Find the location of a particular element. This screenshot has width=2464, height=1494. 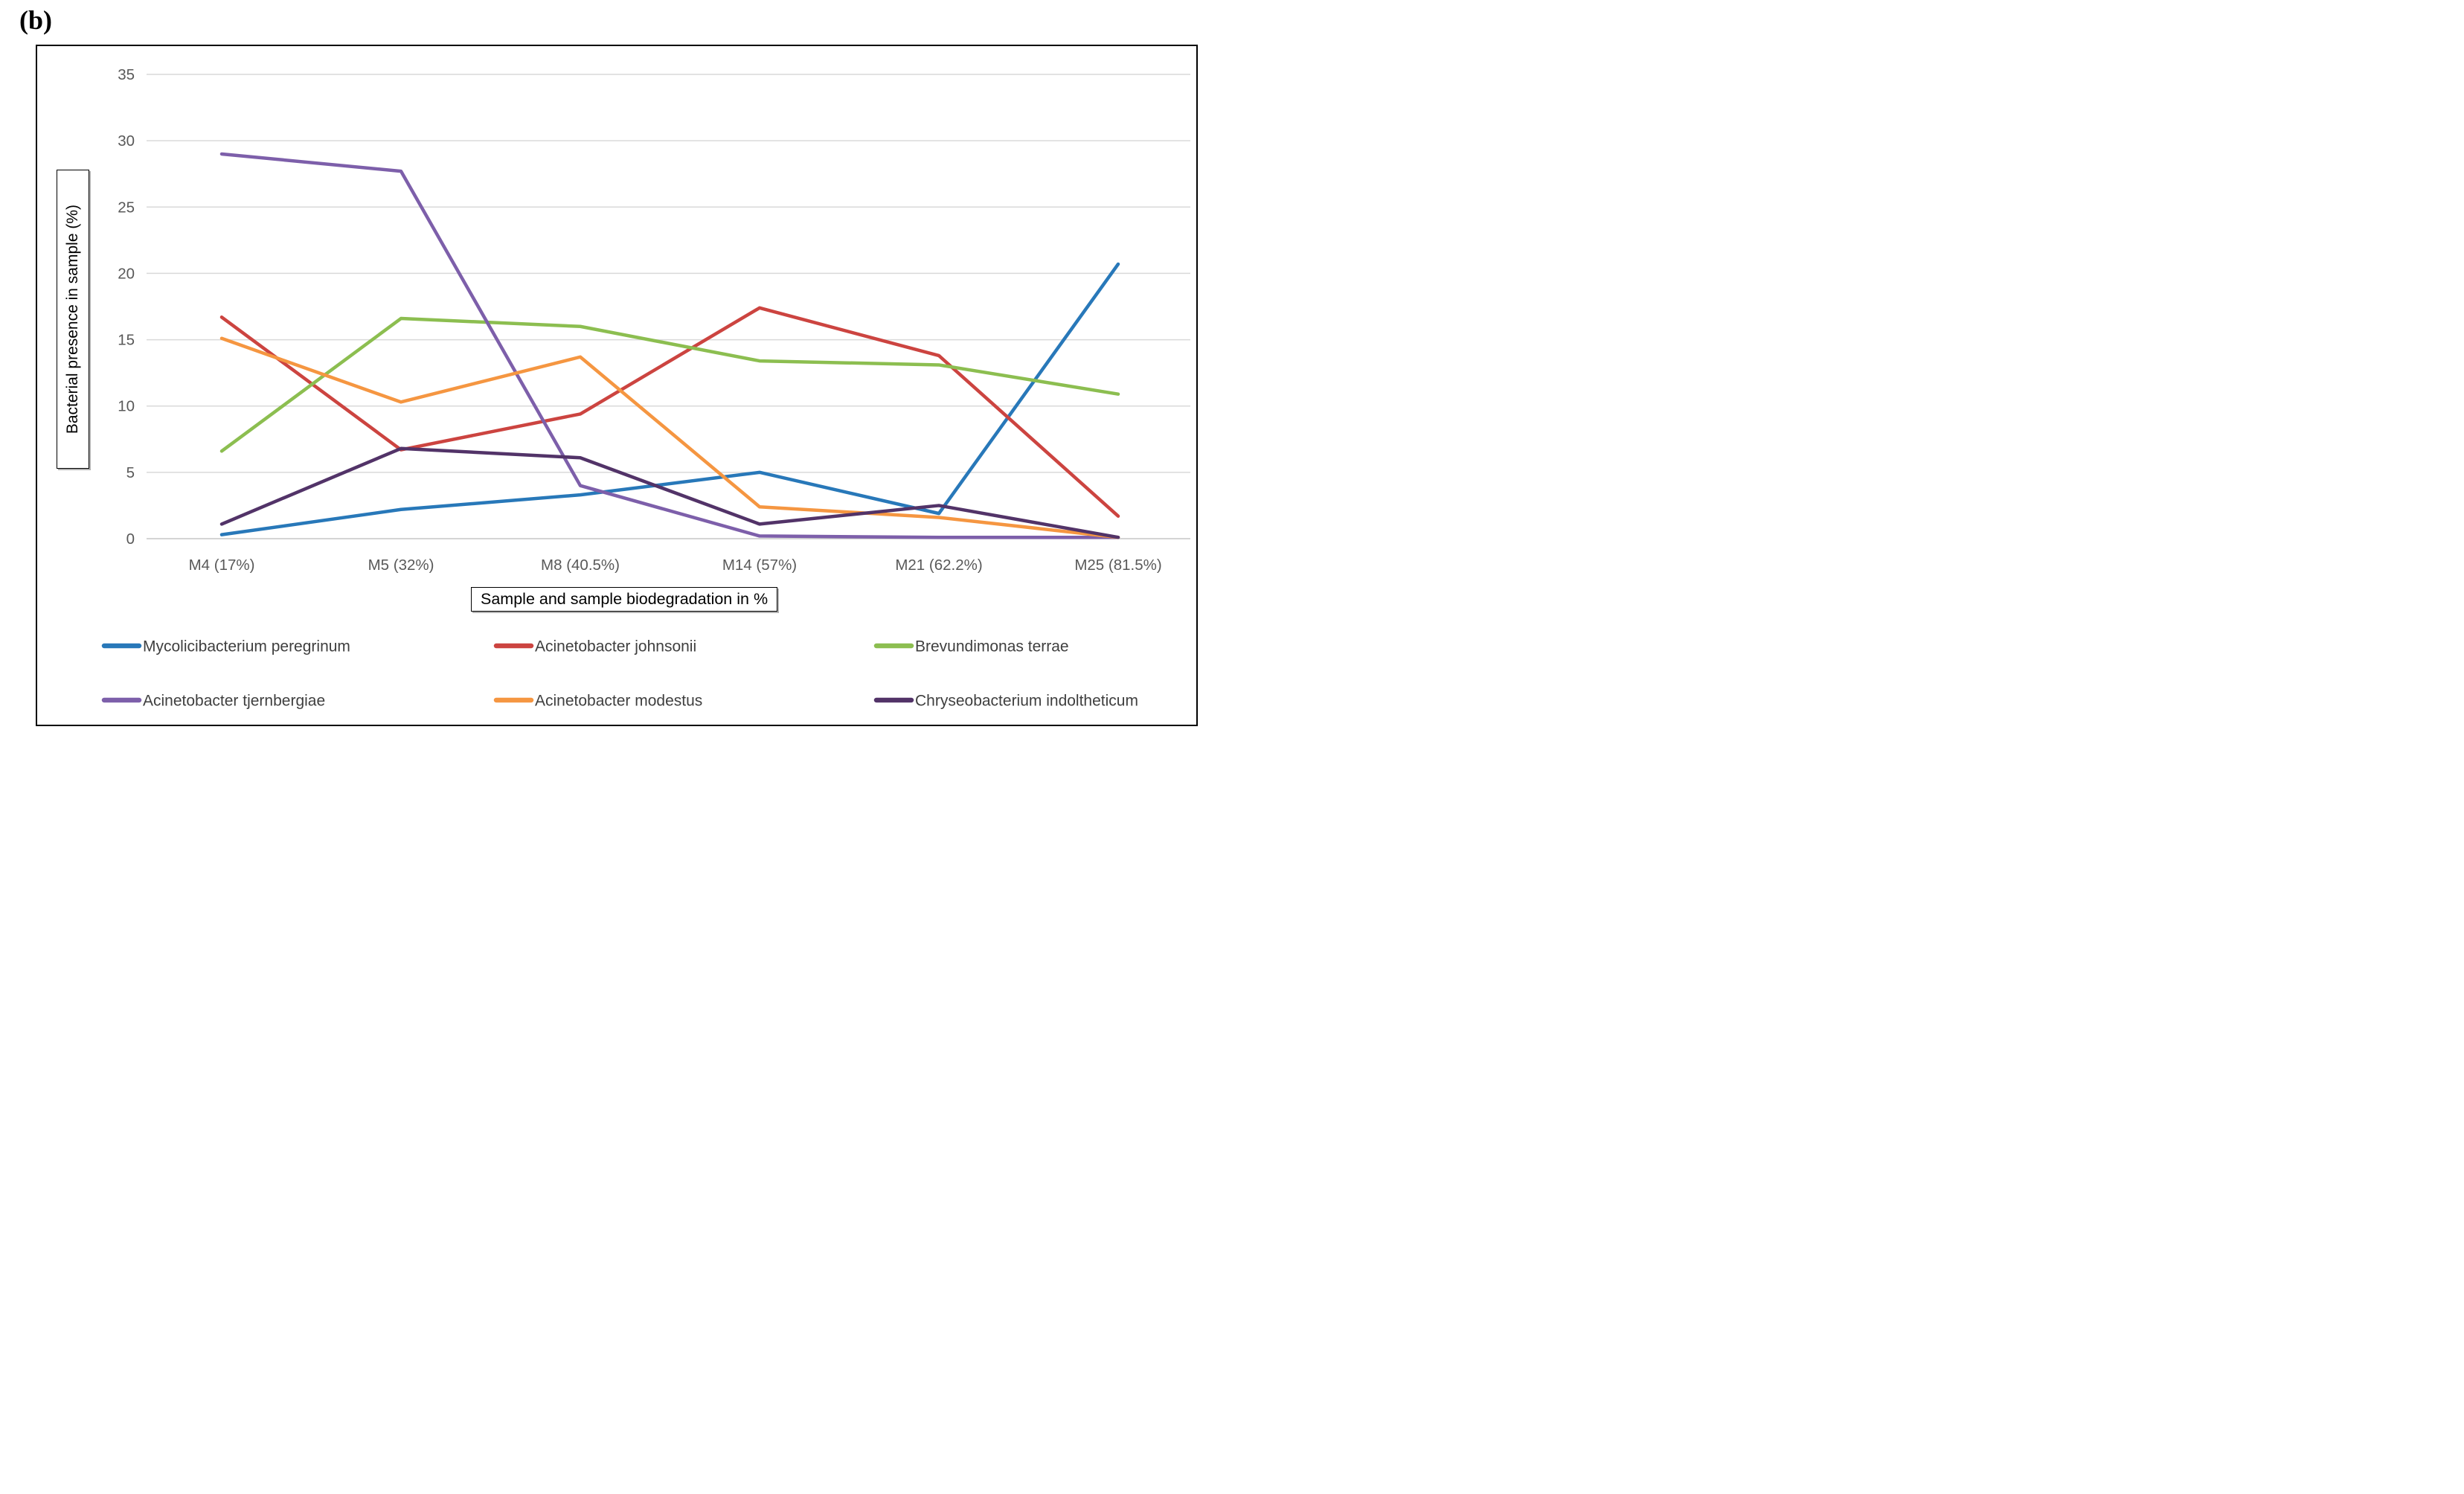

series-line-chryseobacterium-indoltheticum is located at coordinates (669, 493).